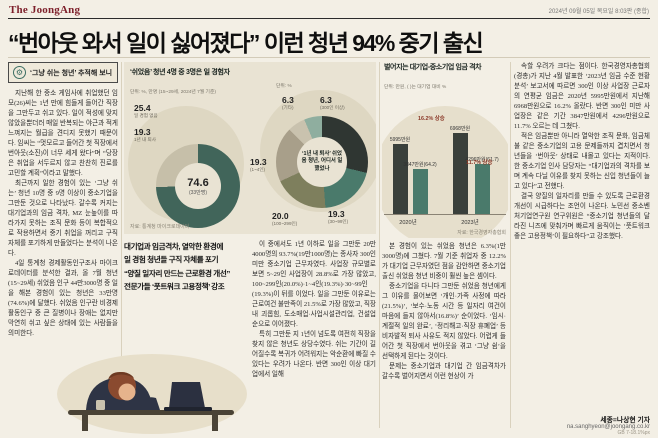 This screenshot has width=658, height=438. I want to click on burnout-illustration, so click(151, 390).